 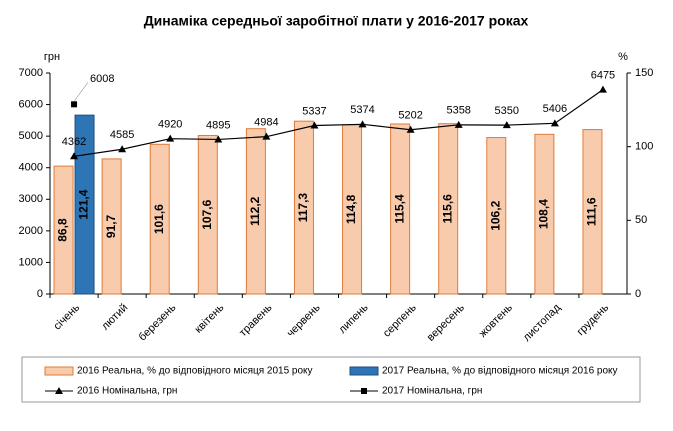 I want to click on x-tick-label: жовтень, so click(x=496, y=321).